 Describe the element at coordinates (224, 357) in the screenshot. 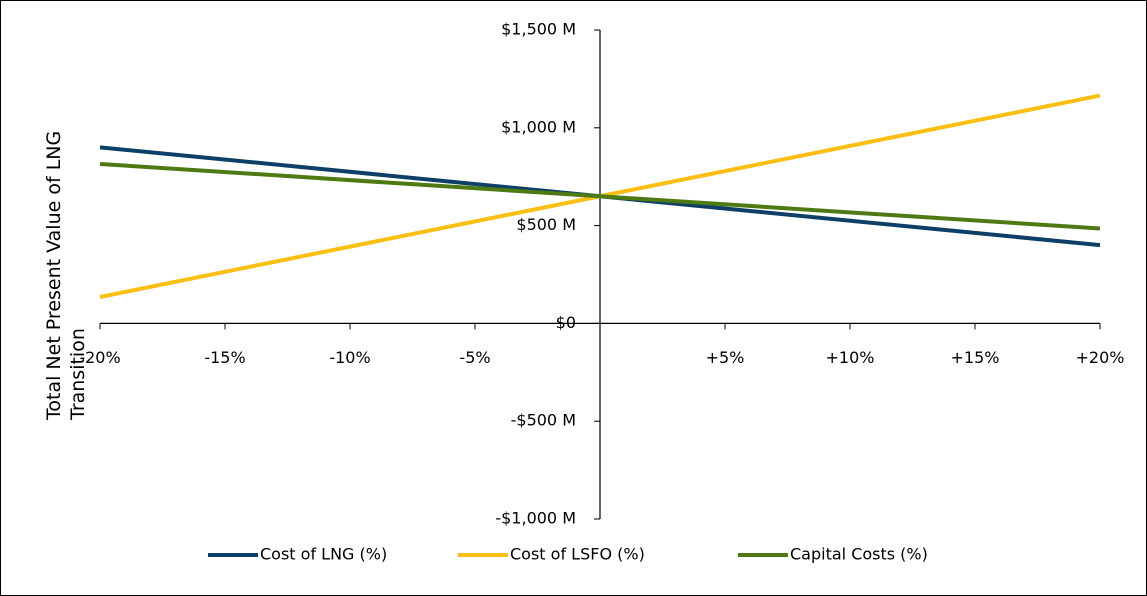

I see `x-tick-label: -15%` at that location.